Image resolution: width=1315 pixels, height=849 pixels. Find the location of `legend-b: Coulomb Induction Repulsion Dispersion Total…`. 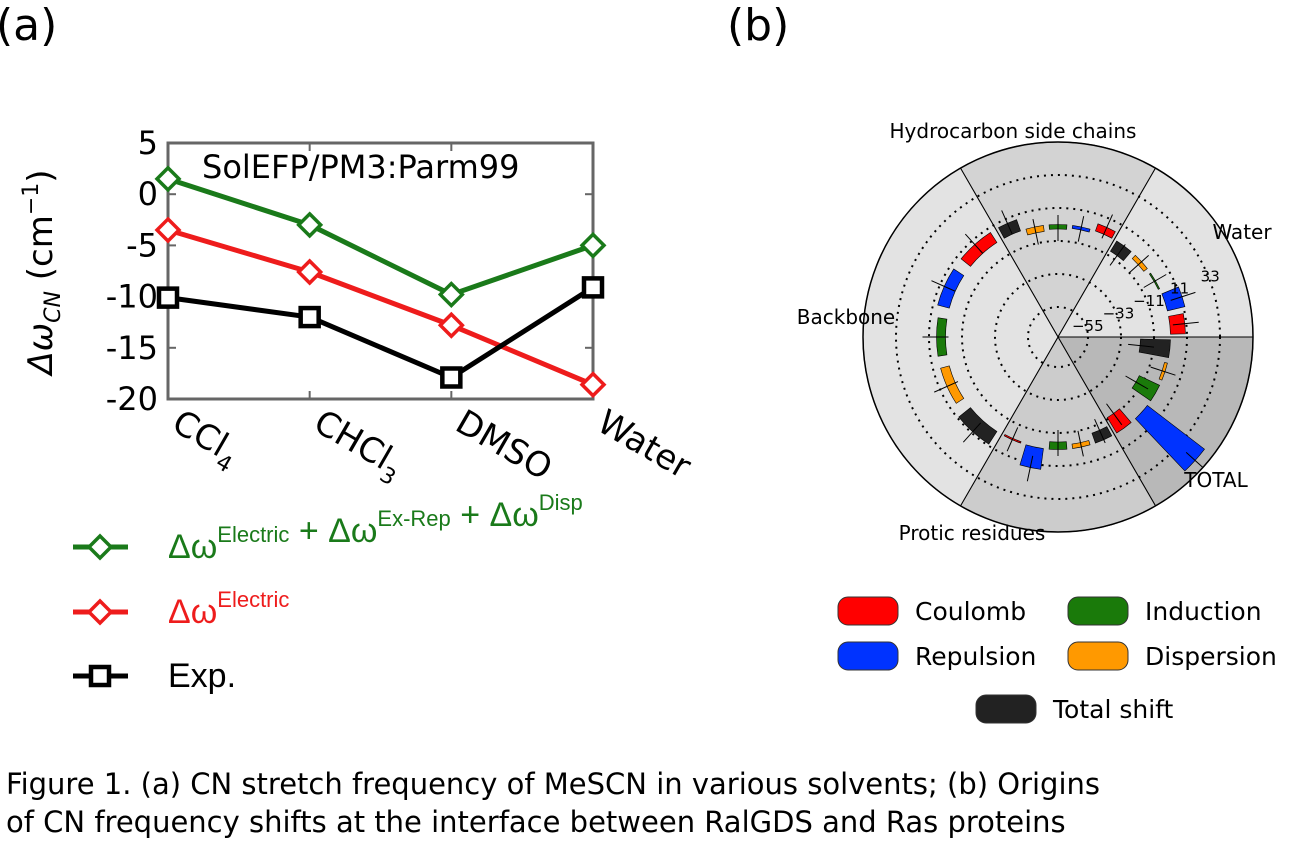

legend-b: Coulomb Induction Repulsion Dispersion Total… is located at coordinates (1057, 660).